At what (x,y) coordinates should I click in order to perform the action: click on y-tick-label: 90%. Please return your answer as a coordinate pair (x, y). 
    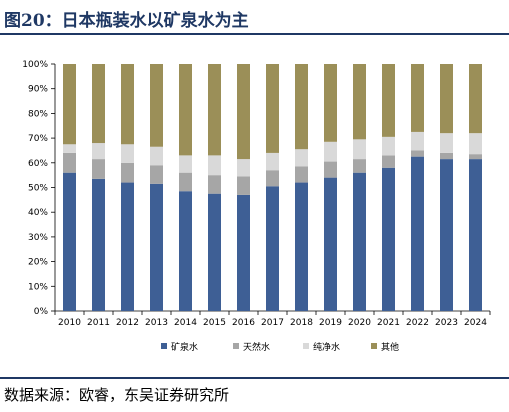
    Looking at the image, I should click on (38, 90).